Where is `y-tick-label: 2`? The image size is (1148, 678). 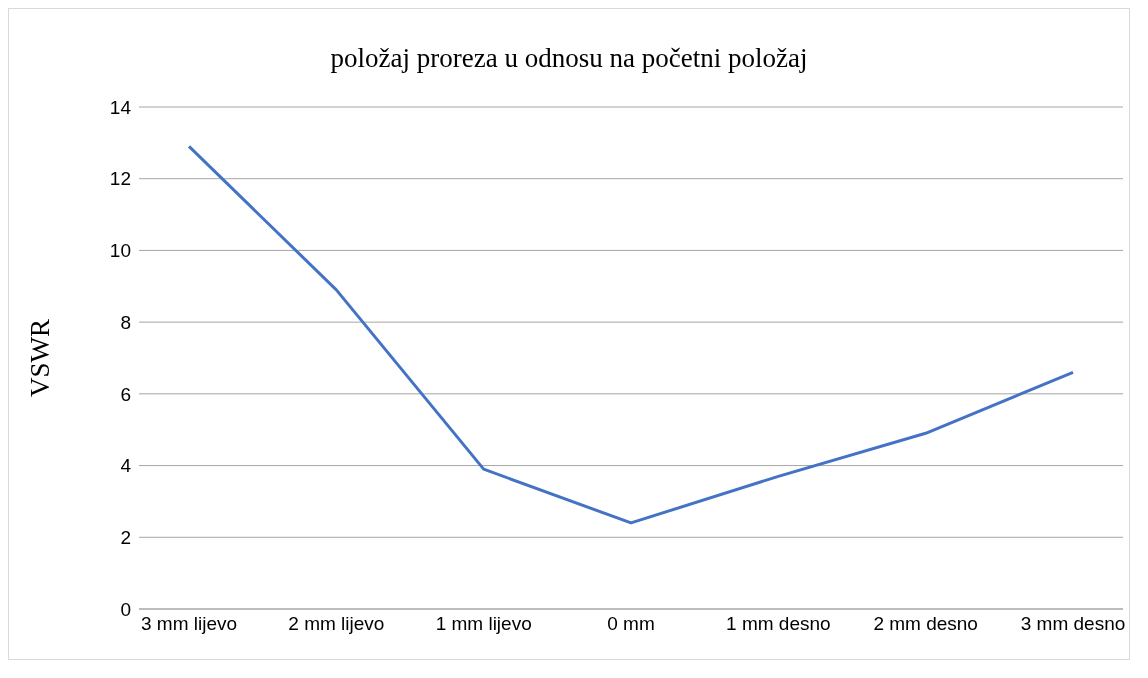 y-tick-label: 2 is located at coordinates (125, 538).